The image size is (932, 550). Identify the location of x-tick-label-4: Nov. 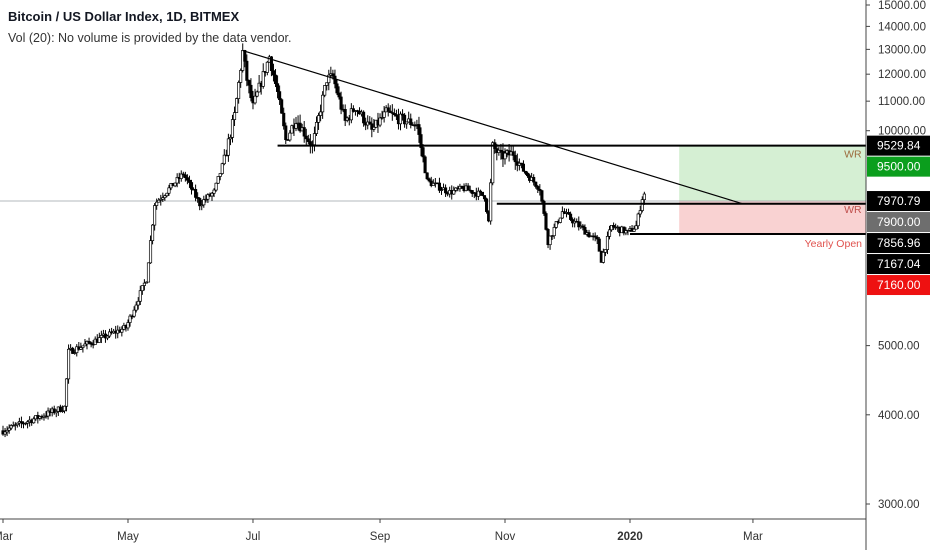
(505, 537).